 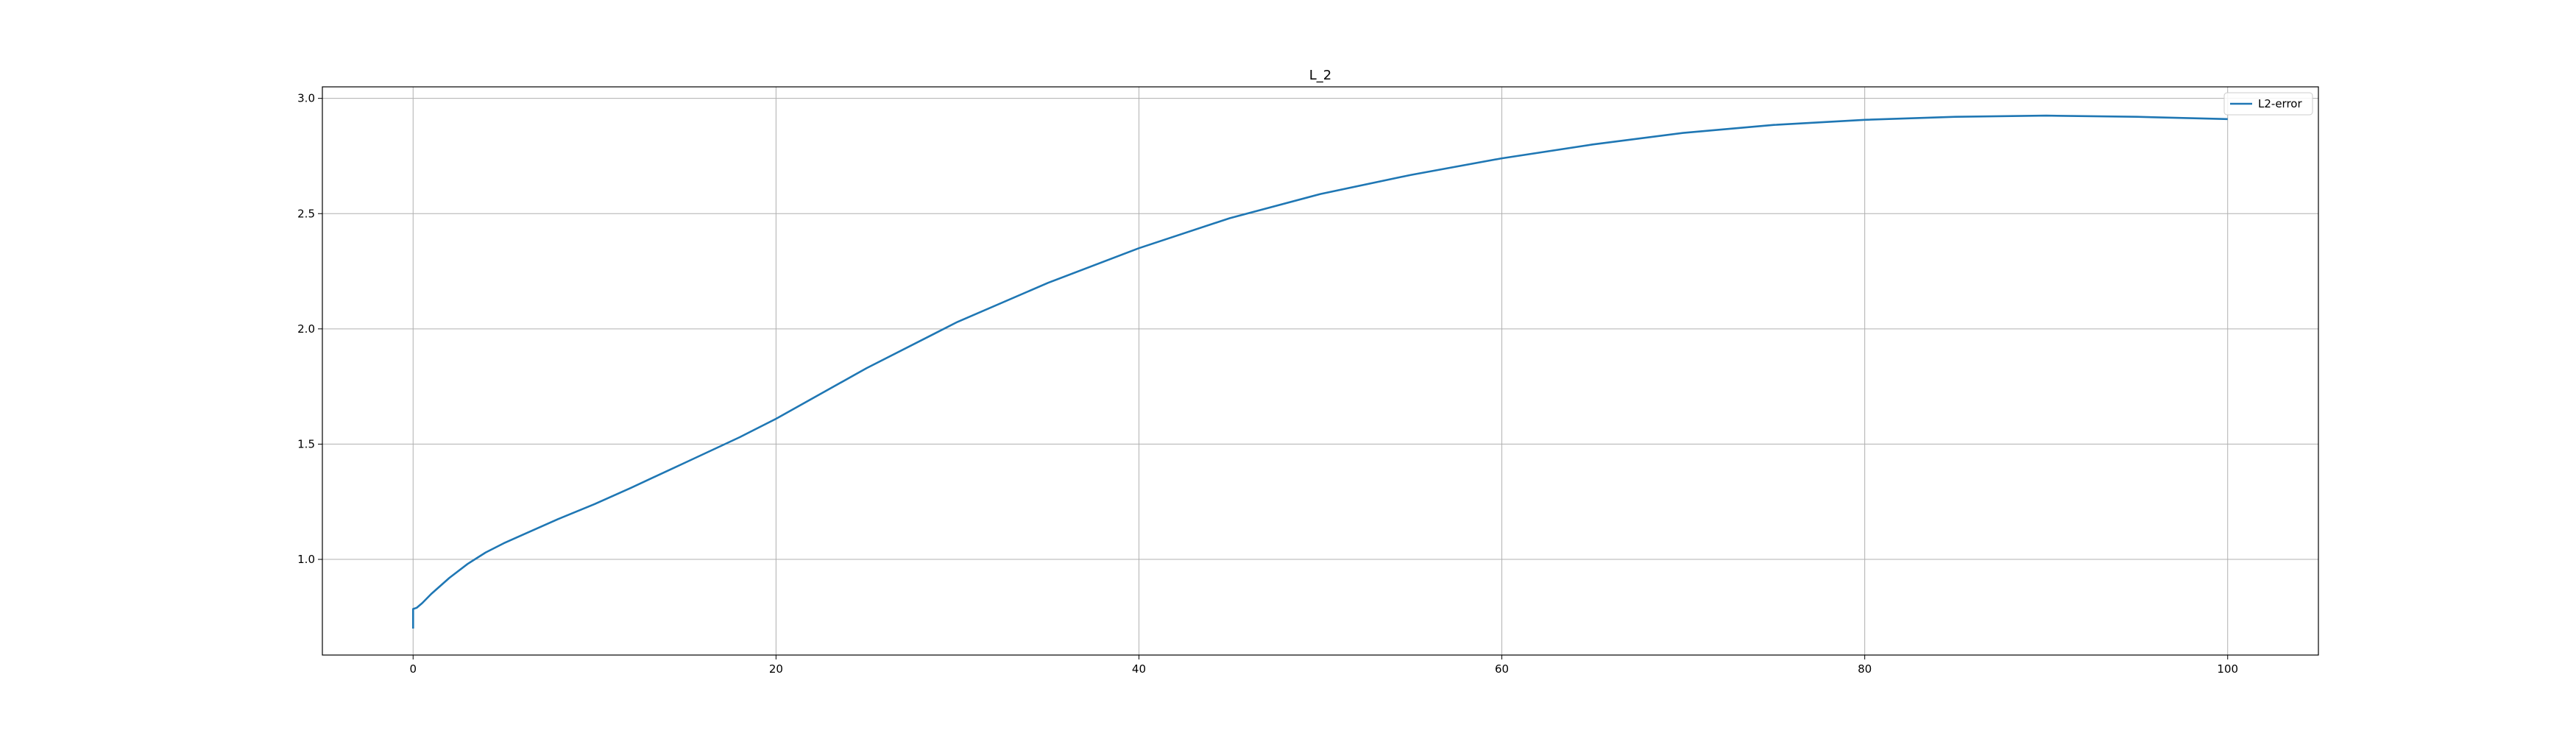 What do you see at coordinates (306, 98) in the screenshot?
I see `y-tick-label: 3.0` at bounding box center [306, 98].